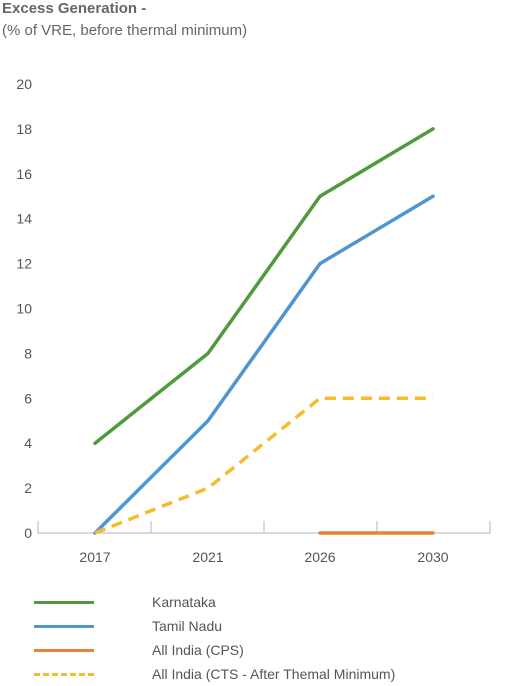 The height and width of the screenshot is (686, 511). I want to click on y-tick-label: 4, so click(28, 443).